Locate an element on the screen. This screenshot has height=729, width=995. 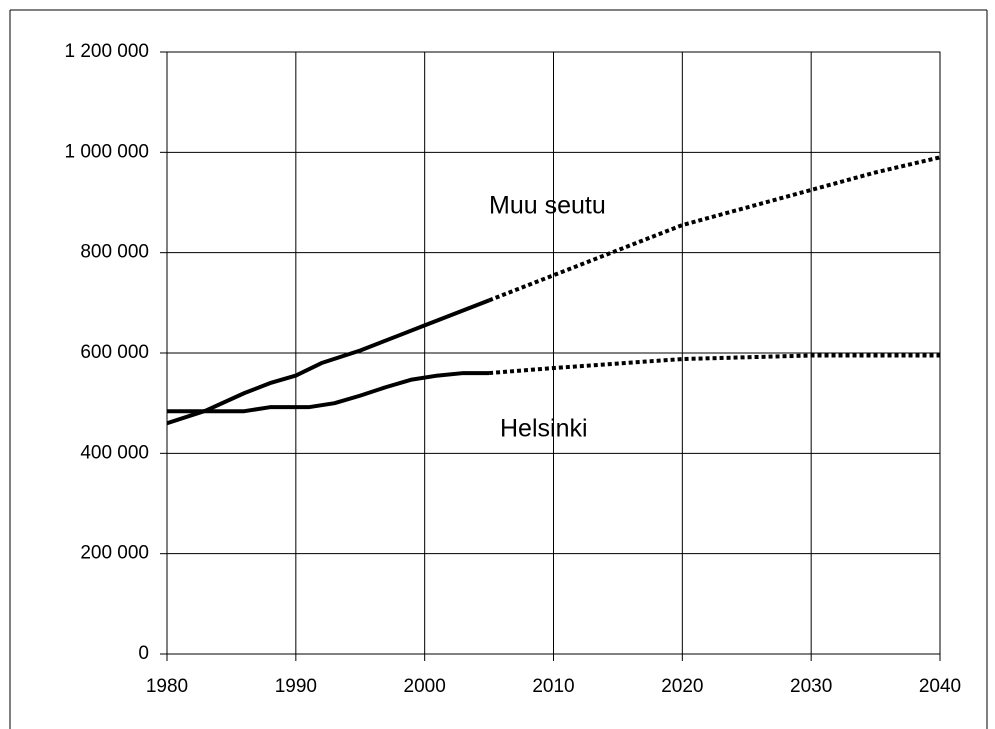
x-tick-label: 2040 is located at coordinates (940, 686).